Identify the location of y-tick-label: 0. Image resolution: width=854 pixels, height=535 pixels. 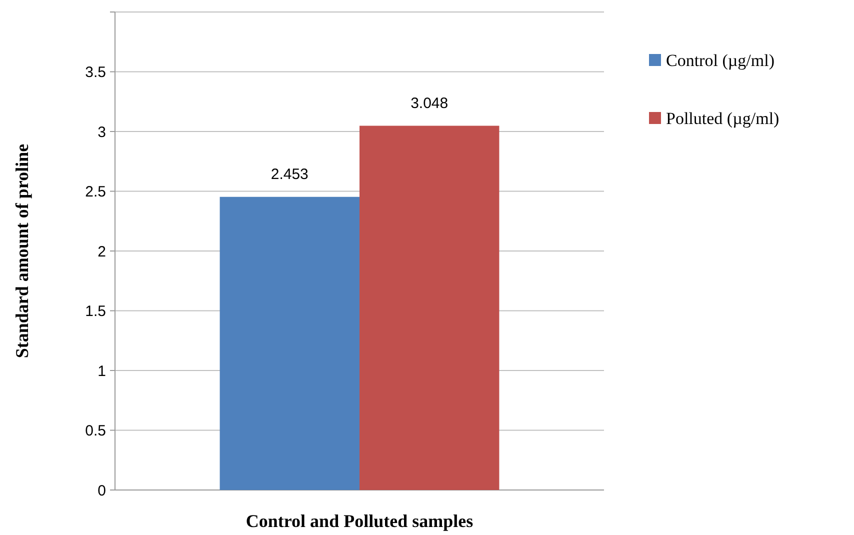
(102, 491).